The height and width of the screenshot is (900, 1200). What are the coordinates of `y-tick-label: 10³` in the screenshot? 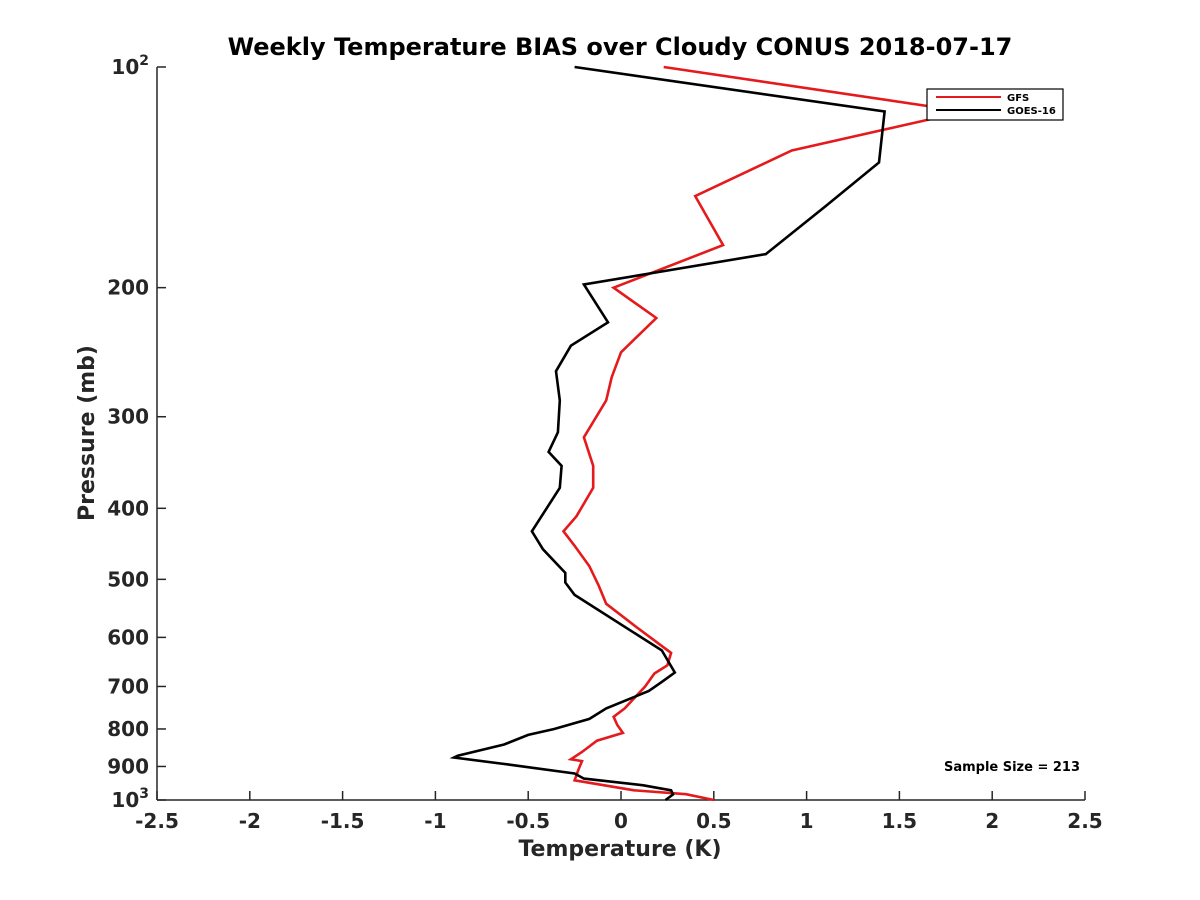 It's located at (130, 799).